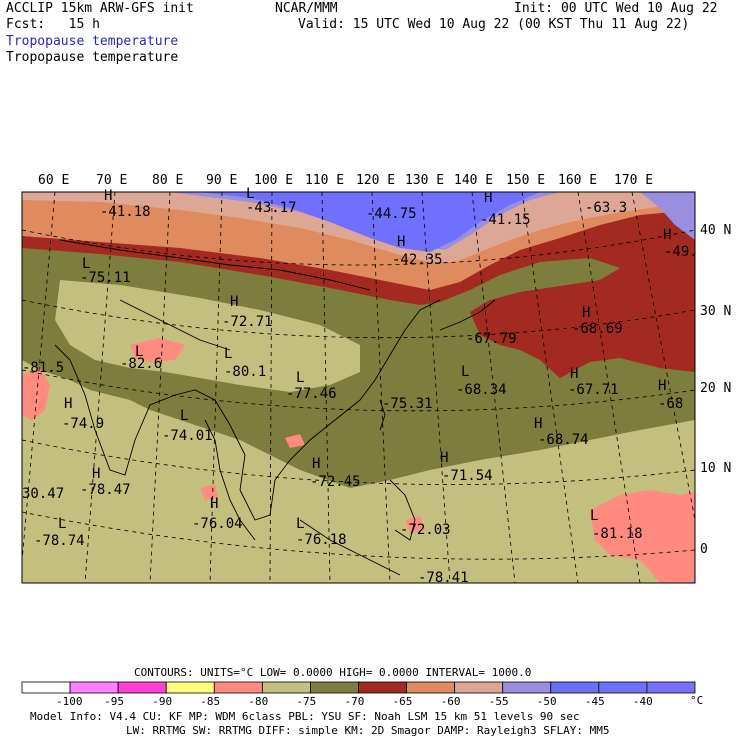  I want to click on extreme-value: -42.35, so click(417, 260).